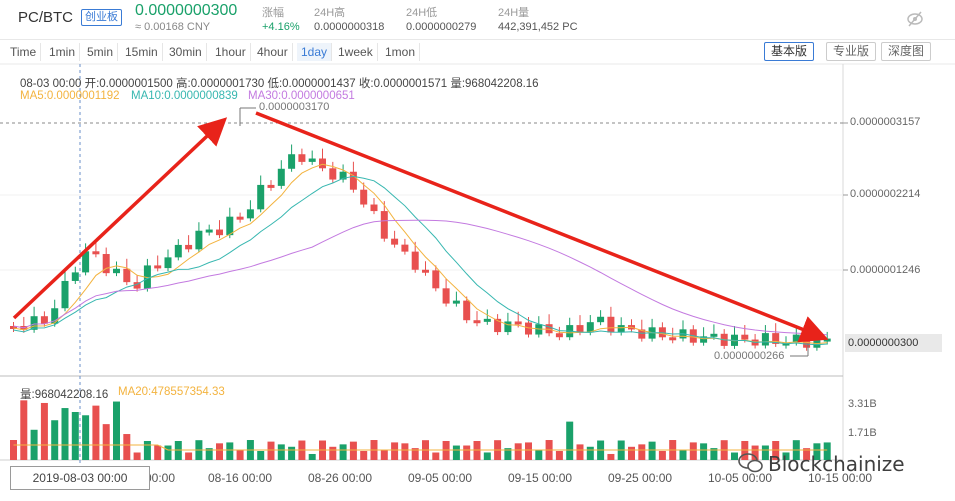 Image resolution: width=955 pixels, height=501 pixels. I want to click on tab-1hour: 1hour, so click(231, 52).